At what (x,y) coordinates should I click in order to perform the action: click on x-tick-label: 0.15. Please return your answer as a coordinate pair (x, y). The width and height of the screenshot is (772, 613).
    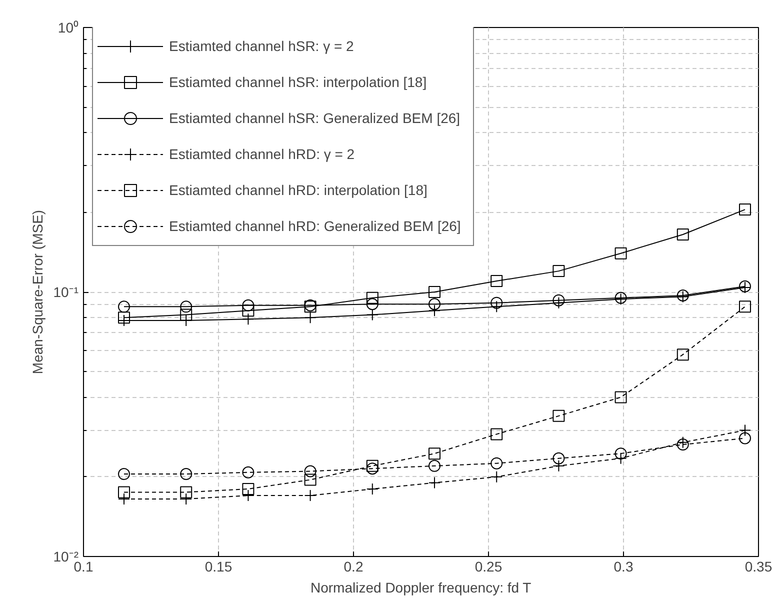
    Looking at the image, I should click on (218, 566).